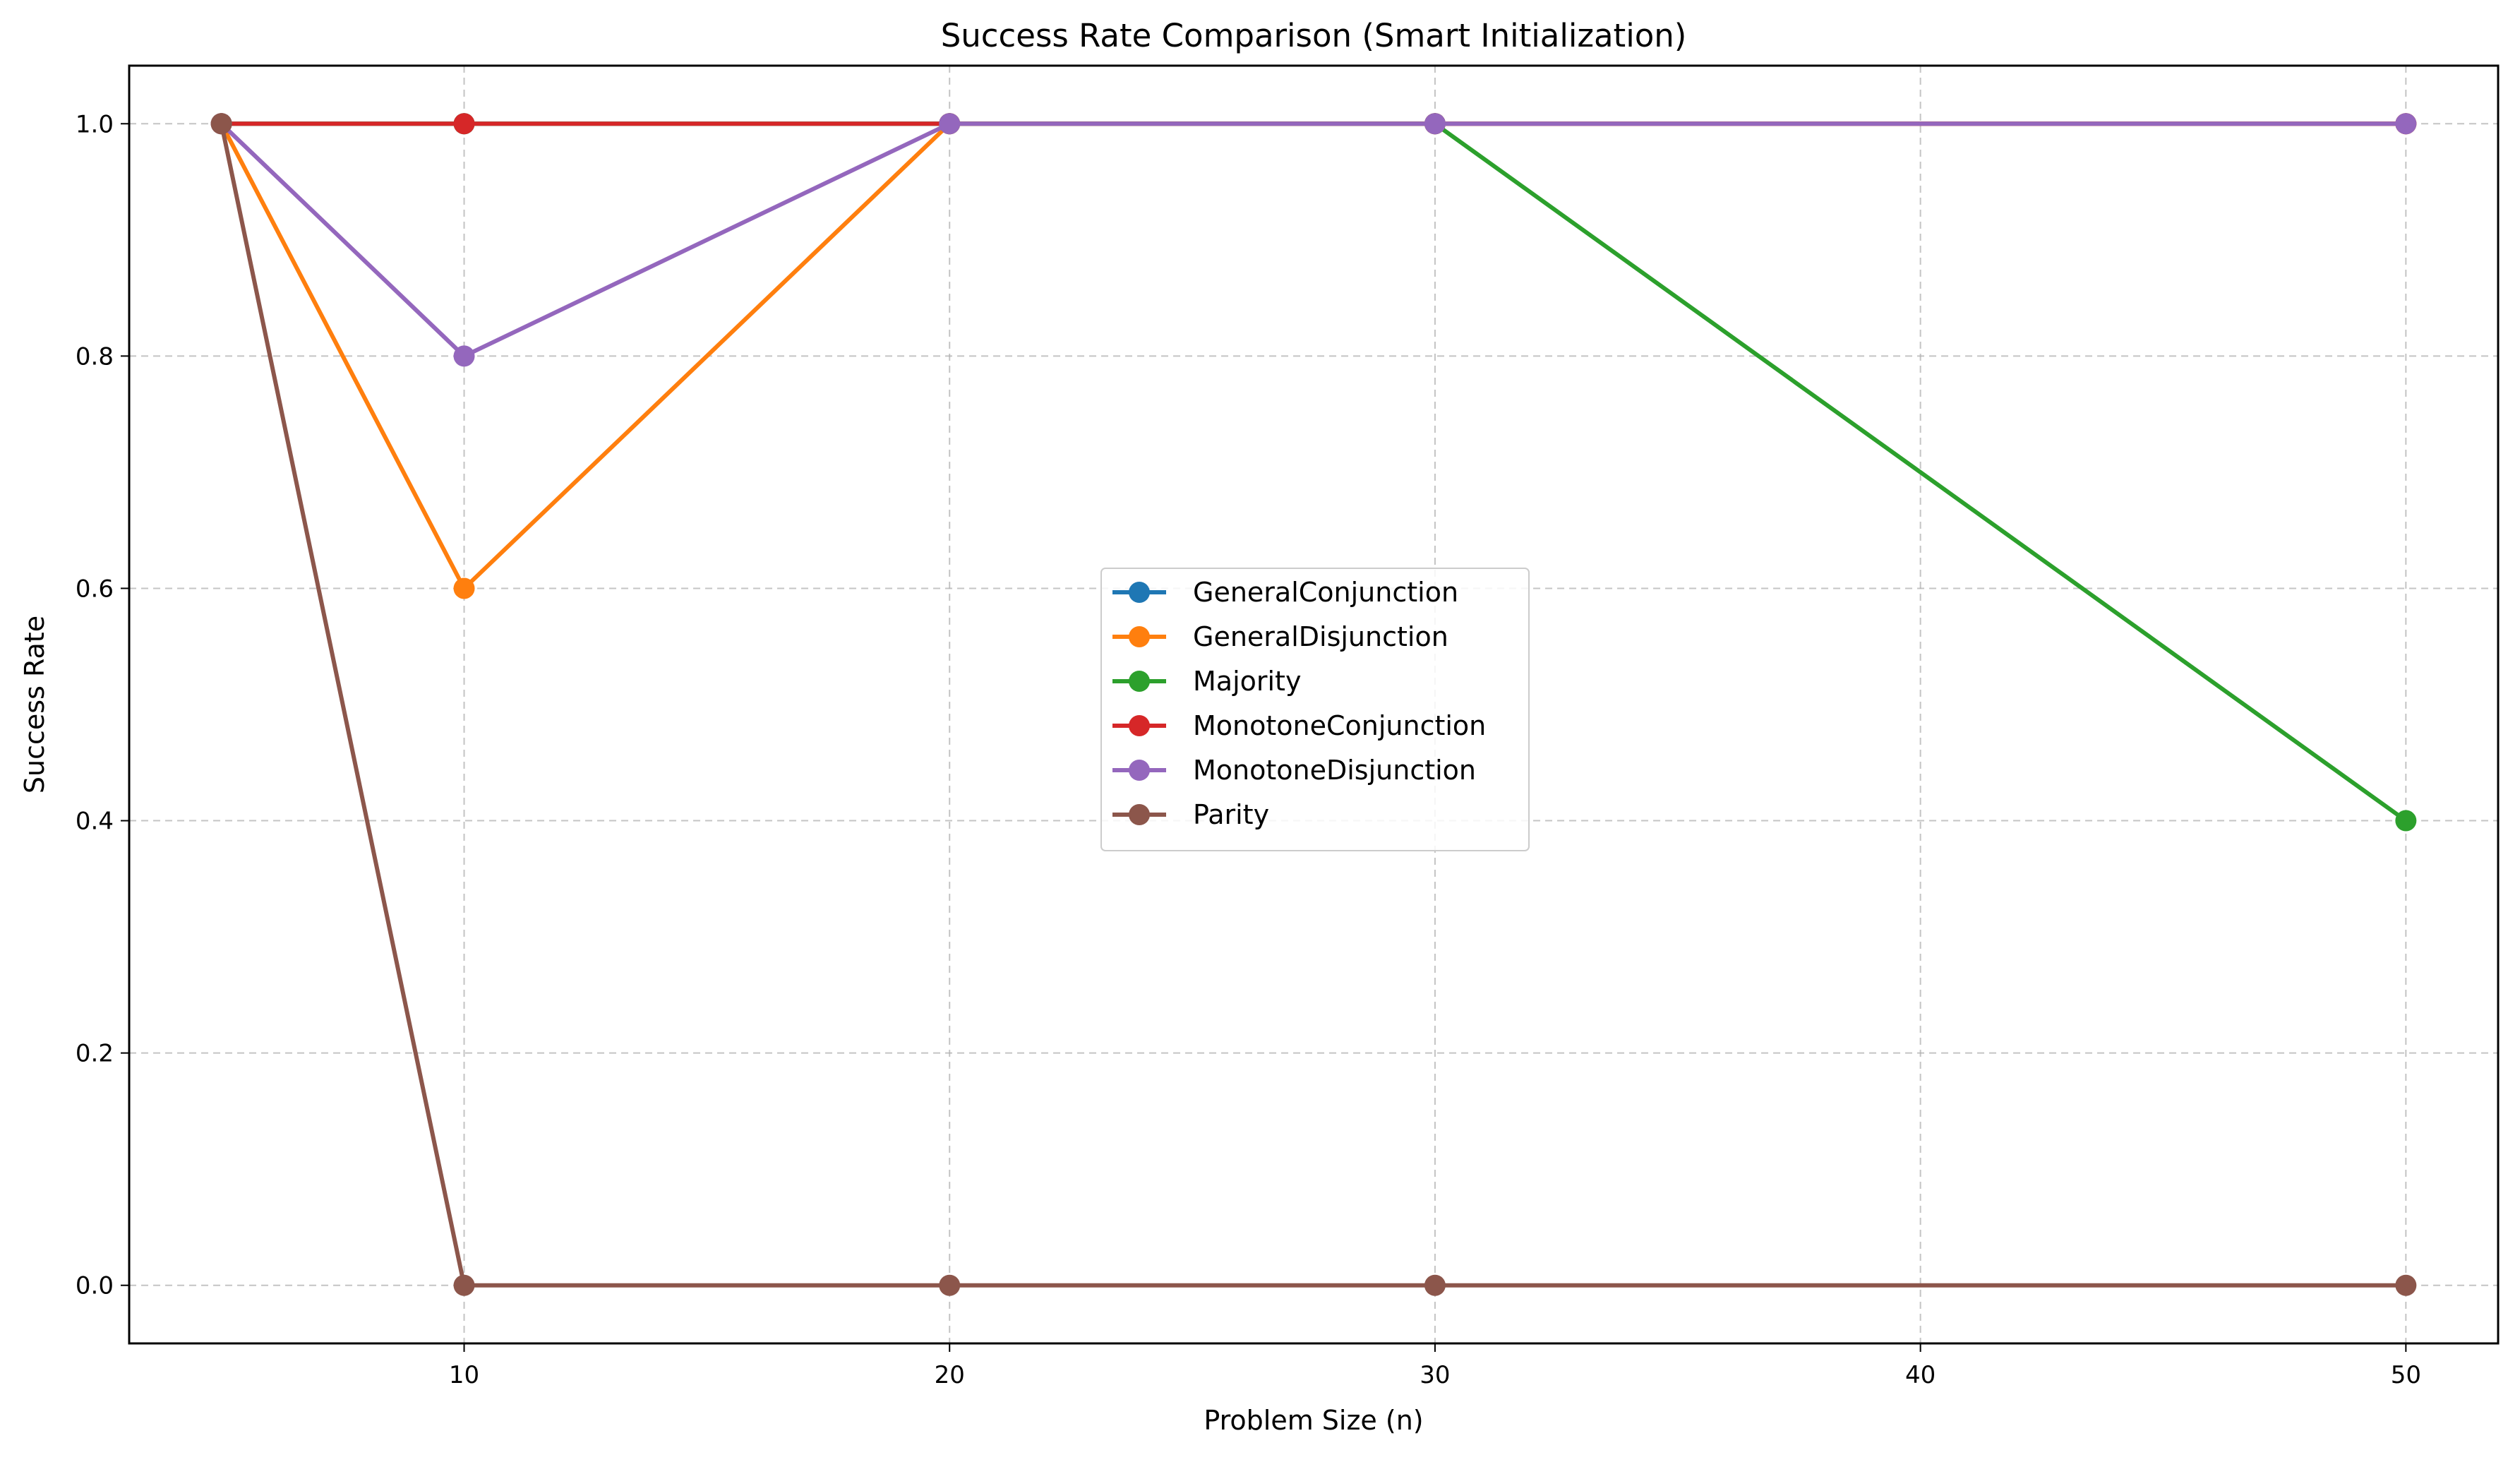  I want to click on legend-item: Parity, so click(1191, 814).